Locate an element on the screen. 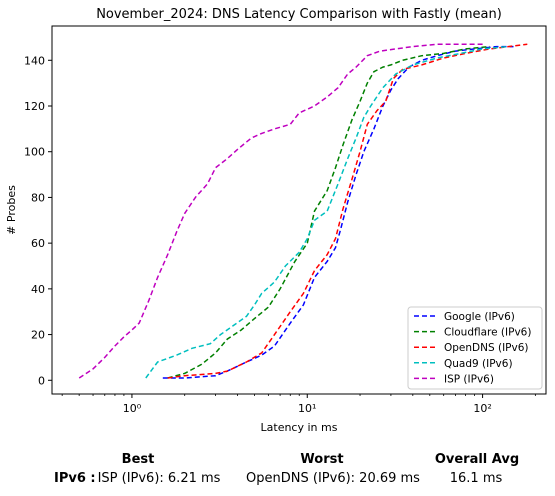 This screenshot has height=496, width=555. worst-header: Worst is located at coordinates (322, 459).